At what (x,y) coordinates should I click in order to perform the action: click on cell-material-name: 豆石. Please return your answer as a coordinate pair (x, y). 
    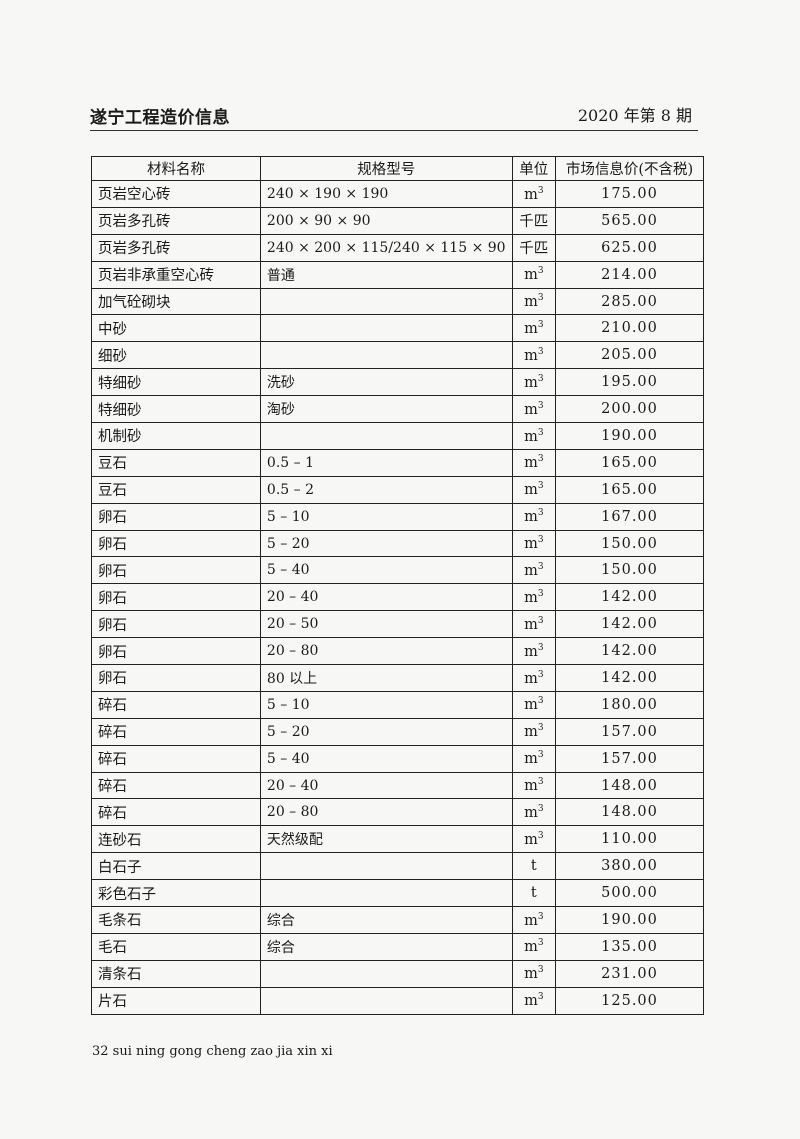
    Looking at the image, I should click on (176, 489).